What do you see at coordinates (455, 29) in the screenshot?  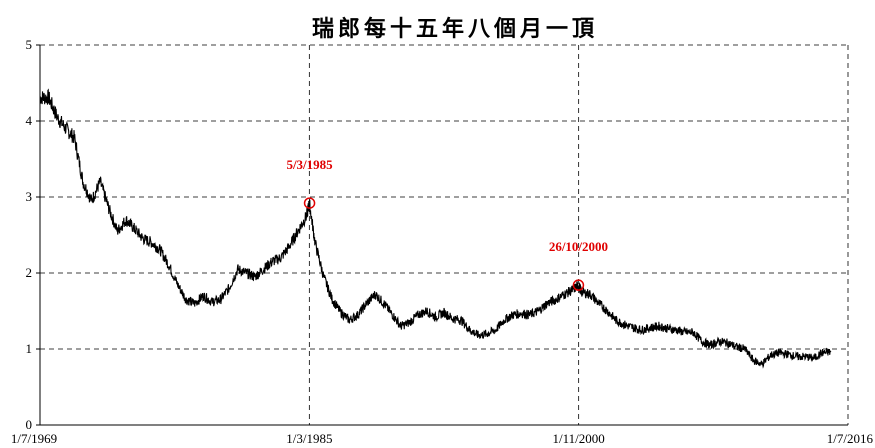 I see `chart-title: 瑞郎每十五年八個月一頂` at bounding box center [455, 29].